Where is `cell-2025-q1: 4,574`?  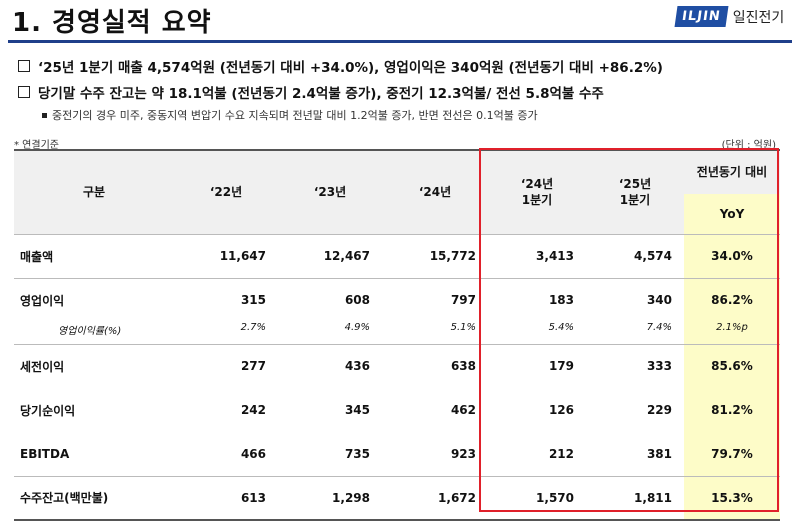 cell-2025-q1: 4,574 is located at coordinates (635, 255).